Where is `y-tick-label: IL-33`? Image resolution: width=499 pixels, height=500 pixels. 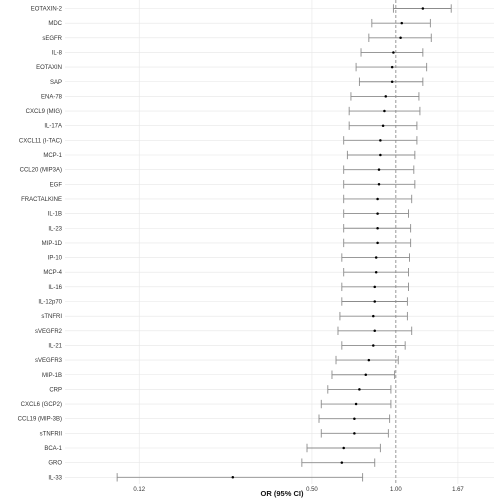 y-tick-label: IL-33 is located at coordinates (55, 478).